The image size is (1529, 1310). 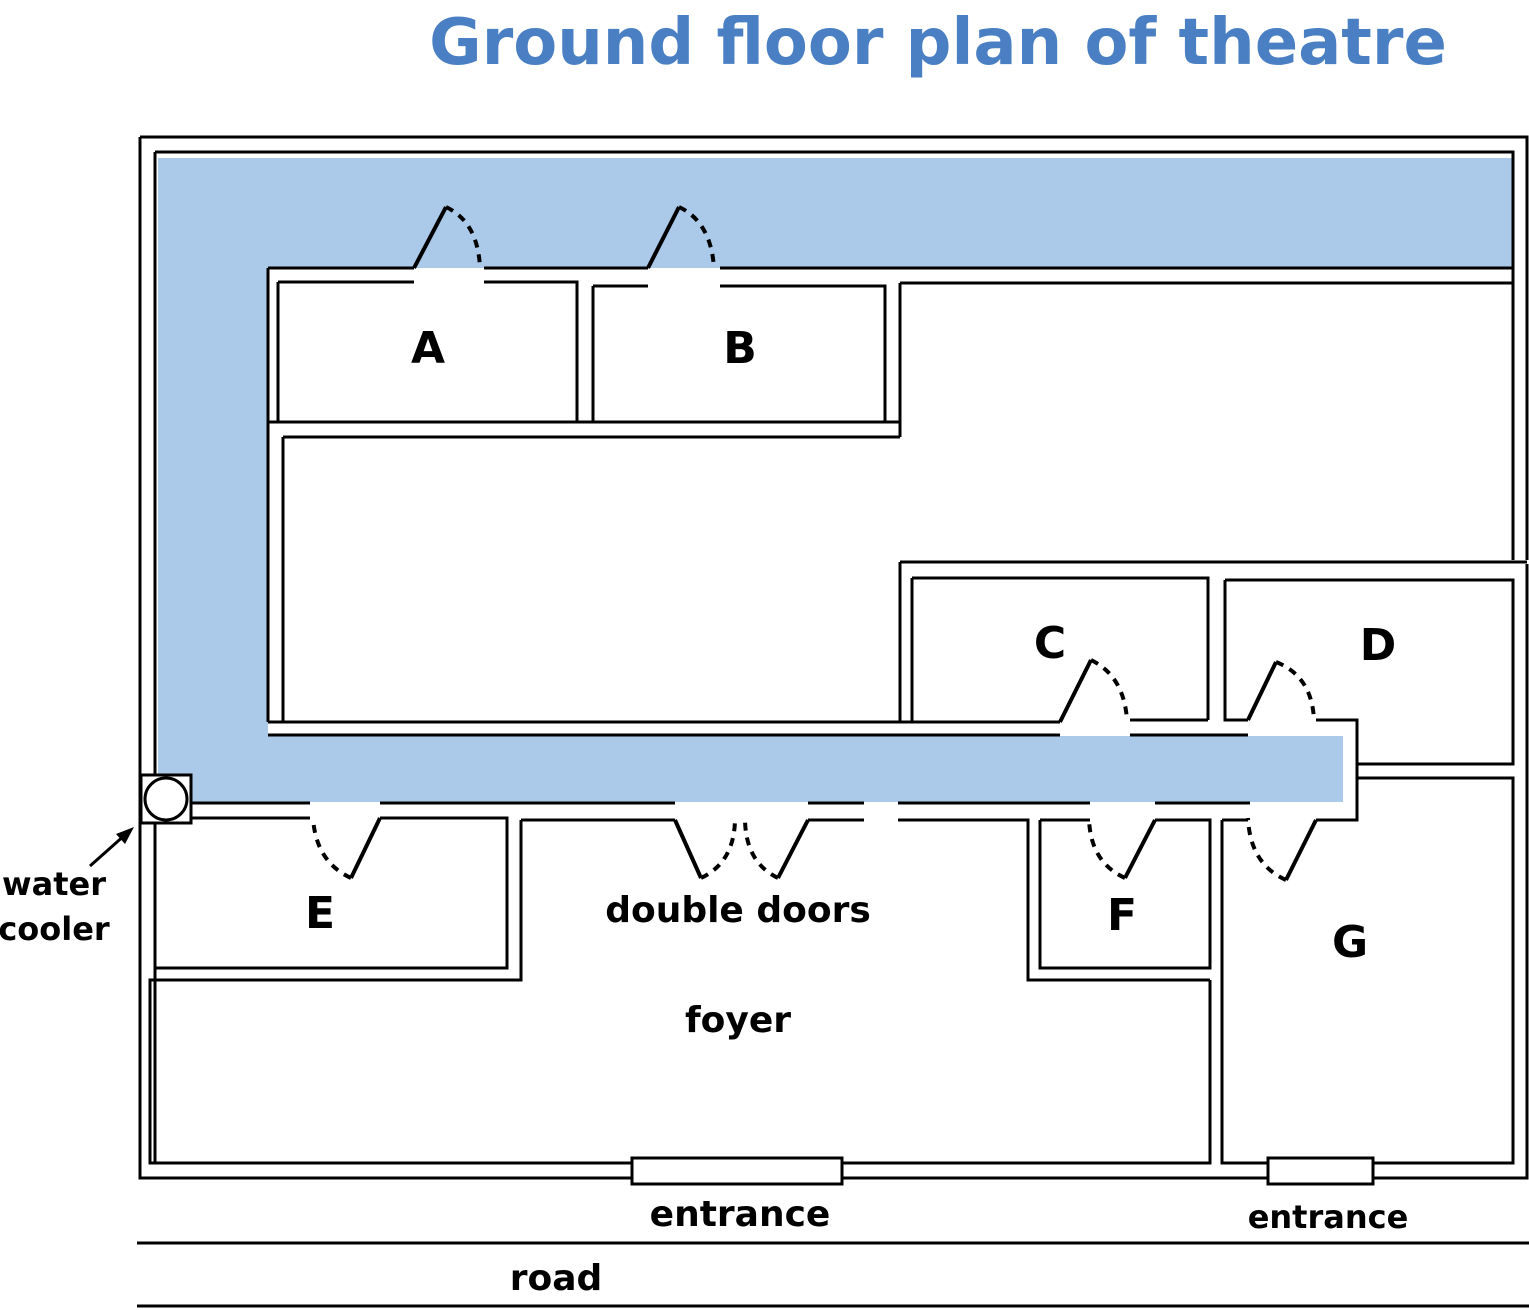 What do you see at coordinates (1350, 942) in the screenshot?
I see `room-label-g: G` at bounding box center [1350, 942].